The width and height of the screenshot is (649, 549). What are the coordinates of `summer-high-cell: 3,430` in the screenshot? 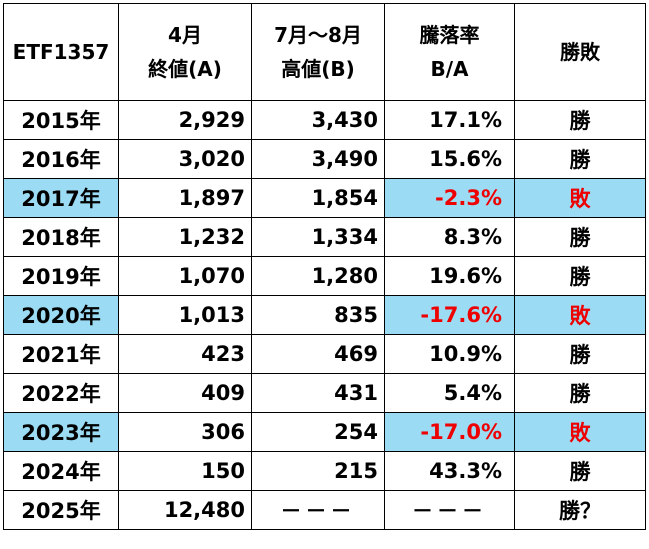 It's located at (318, 120).